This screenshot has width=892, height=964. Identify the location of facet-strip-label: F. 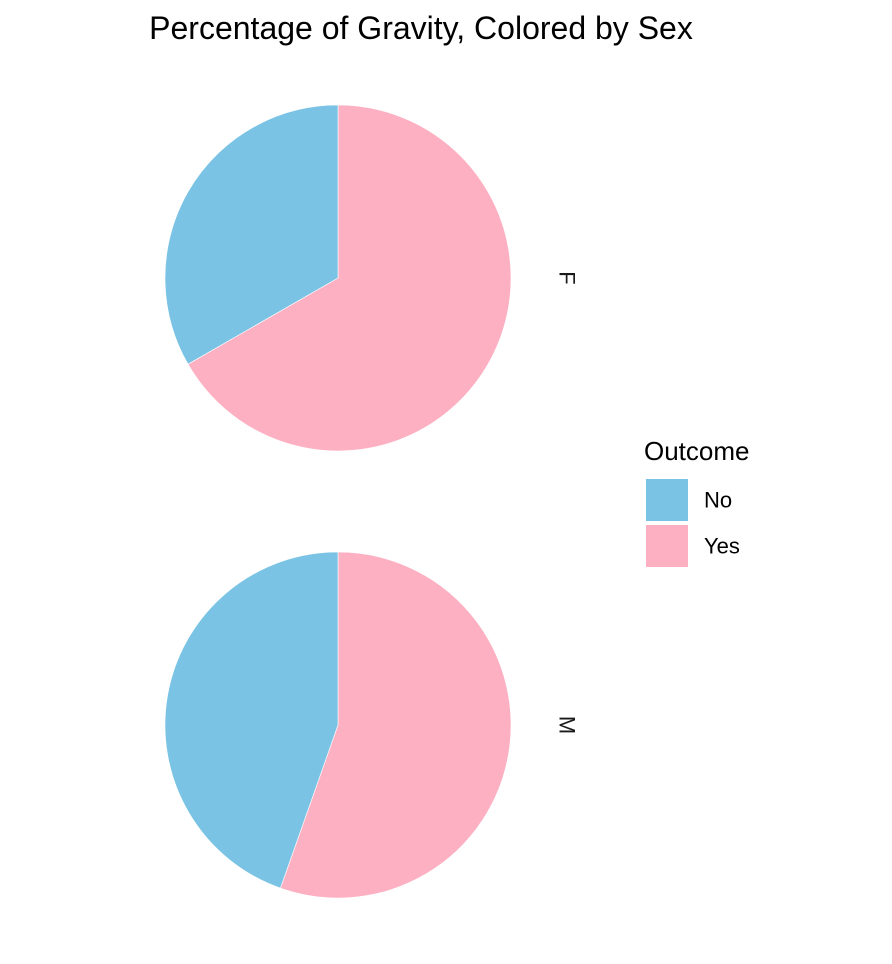
(567, 277).